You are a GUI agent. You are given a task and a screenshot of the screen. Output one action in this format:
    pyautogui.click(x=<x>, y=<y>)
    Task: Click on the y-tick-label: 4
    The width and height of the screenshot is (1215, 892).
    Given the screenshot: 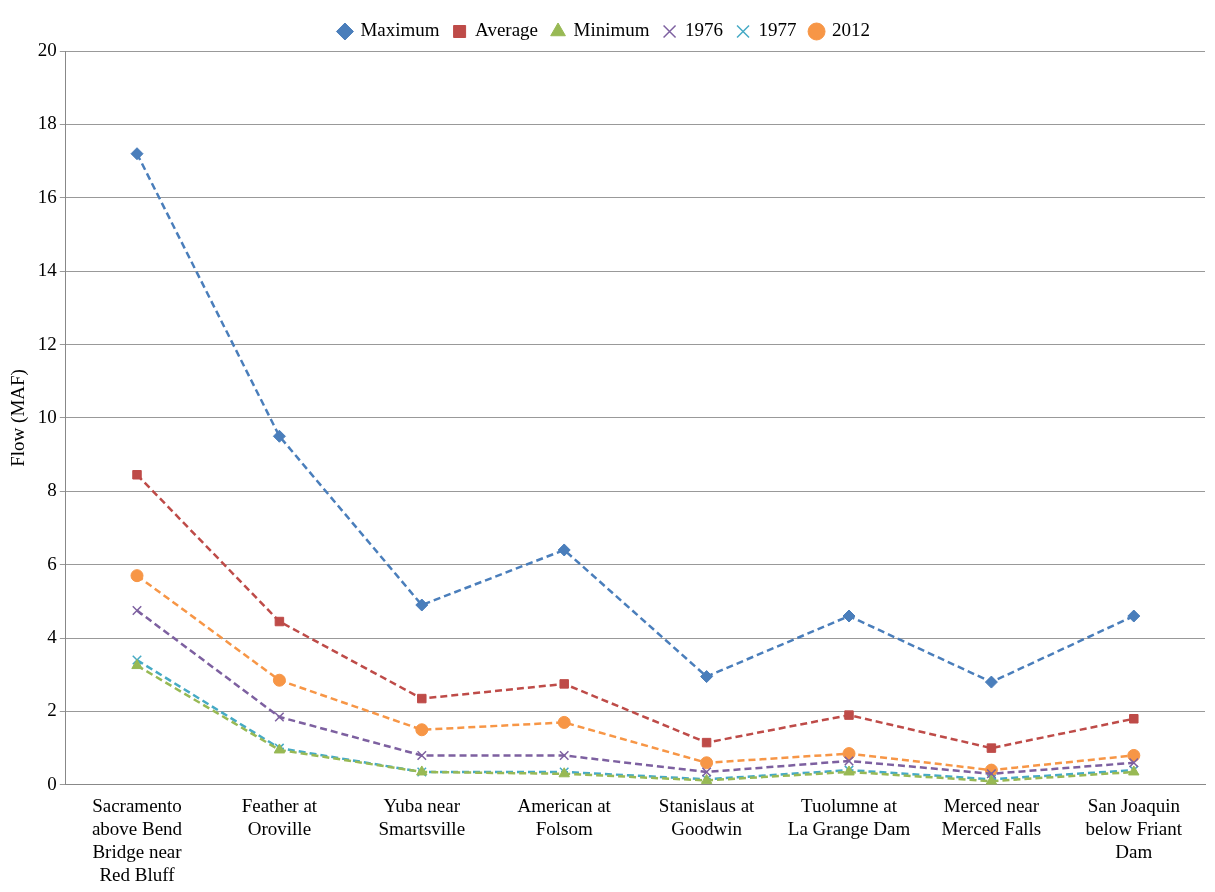 What is the action you would take?
    pyautogui.click(x=52, y=637)
    